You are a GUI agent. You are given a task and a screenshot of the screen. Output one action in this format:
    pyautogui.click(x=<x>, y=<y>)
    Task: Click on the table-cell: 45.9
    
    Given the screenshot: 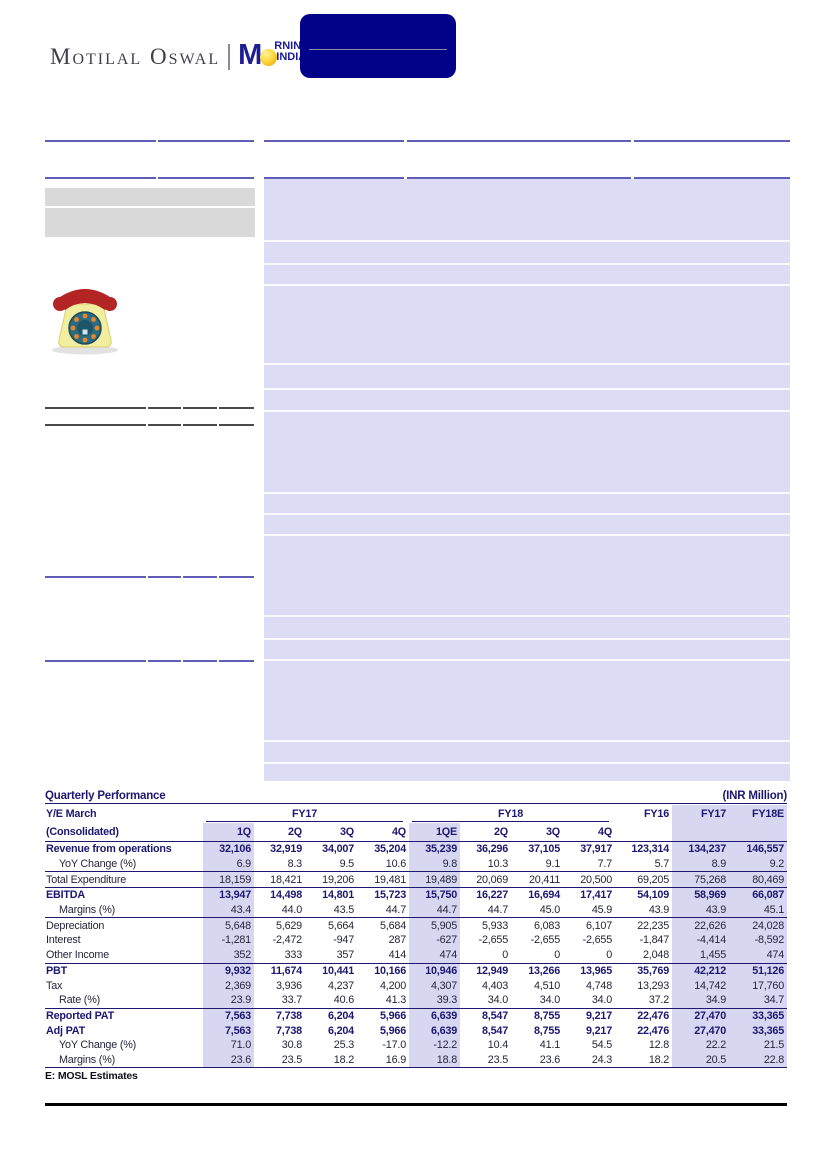 What is the action you would take?
    pyautogui.click(x=589, y=910)
    